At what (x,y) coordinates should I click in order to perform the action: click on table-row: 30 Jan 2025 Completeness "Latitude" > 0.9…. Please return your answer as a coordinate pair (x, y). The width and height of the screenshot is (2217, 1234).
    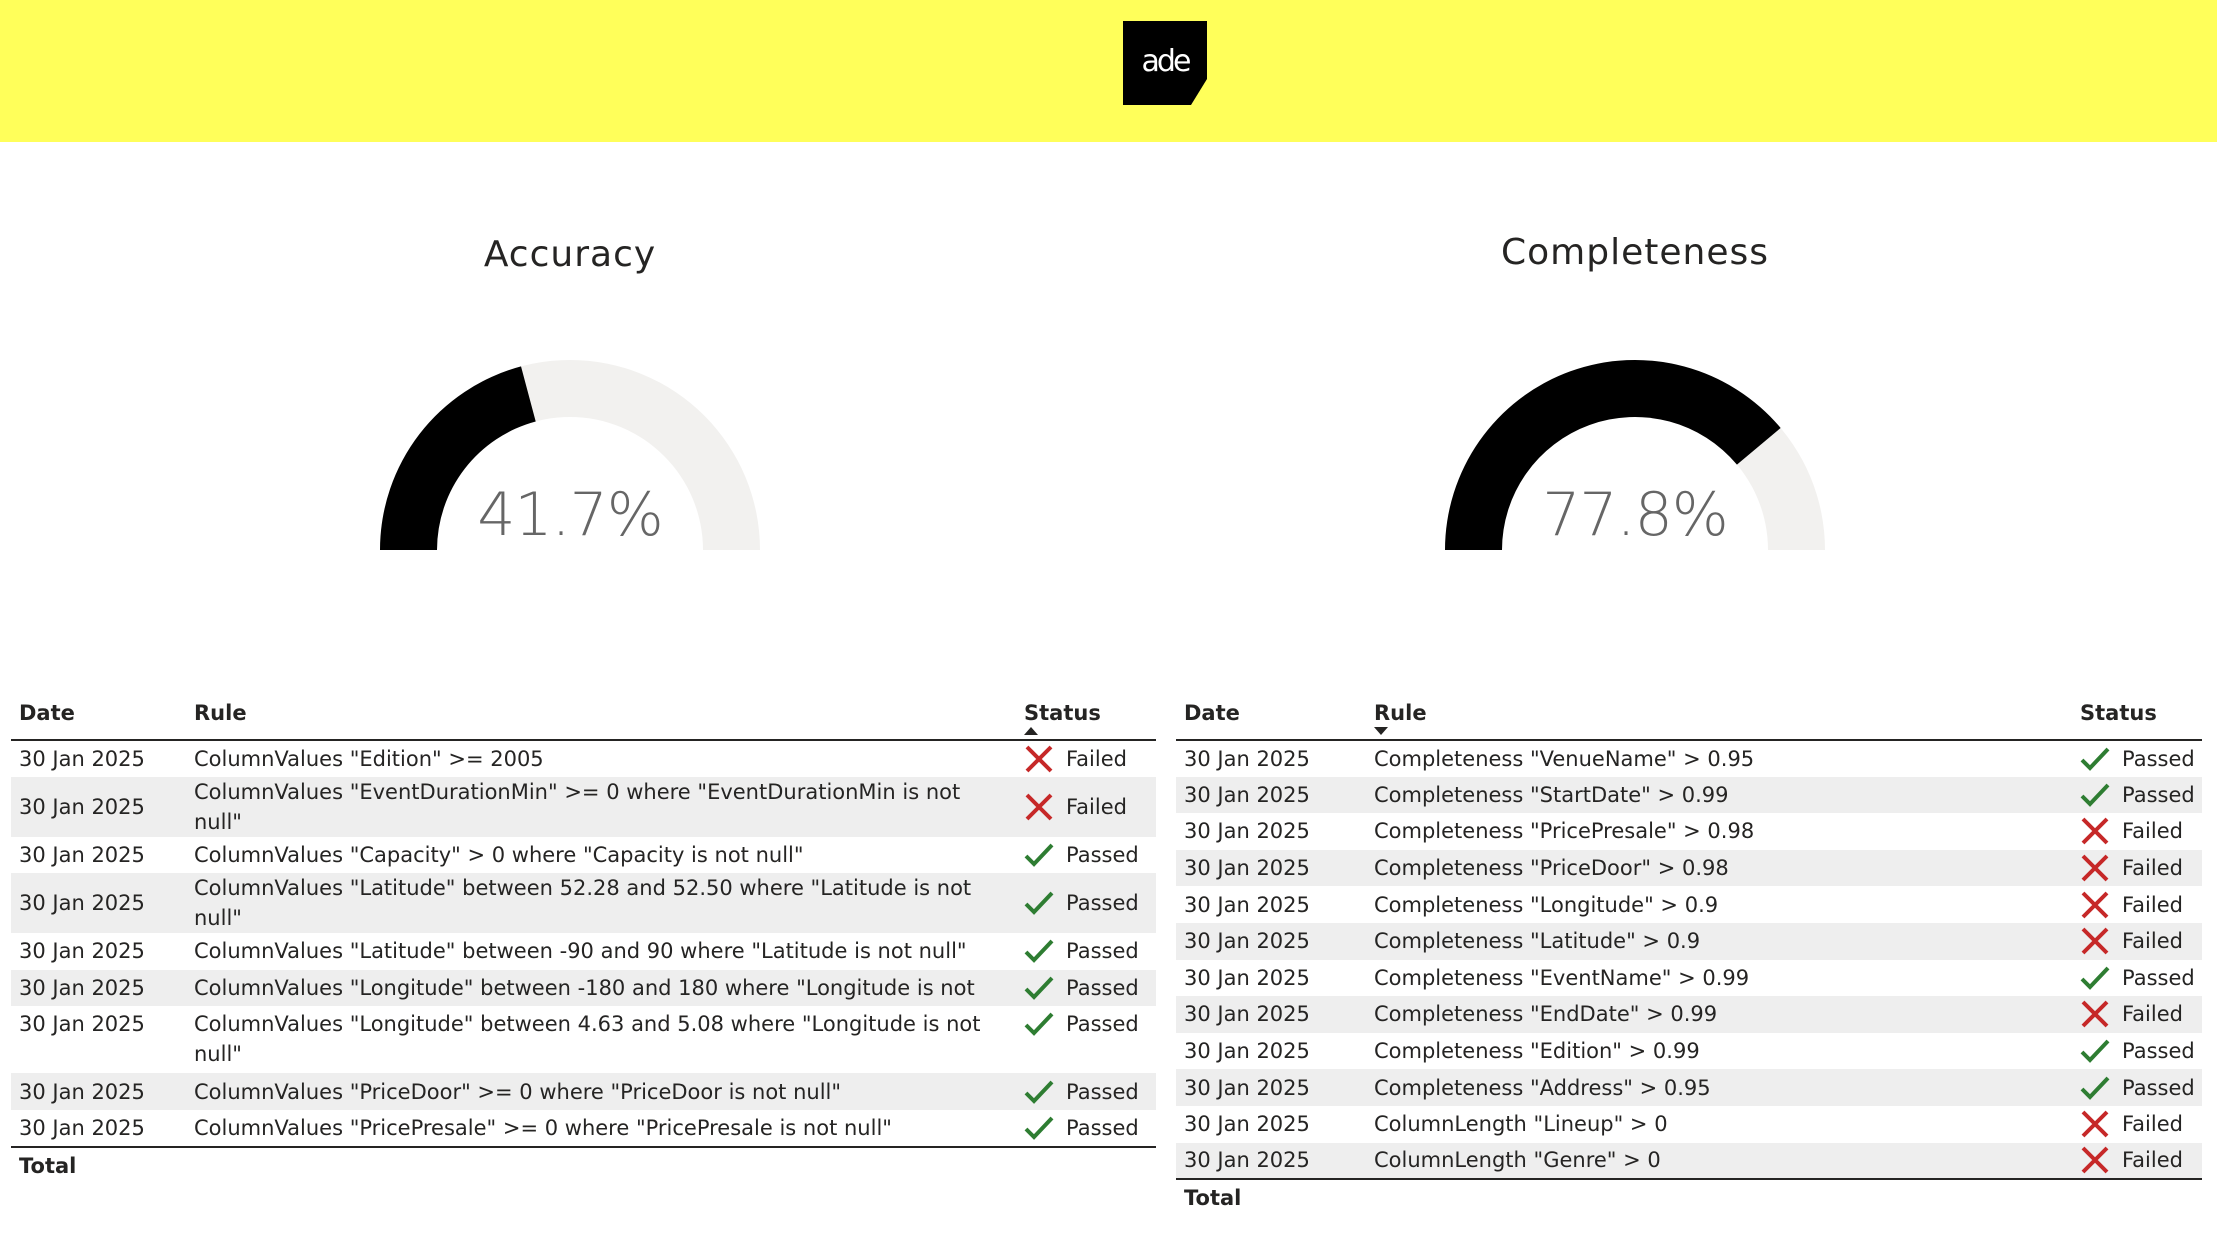
    Looking at the image, I should click on (1689, 941).